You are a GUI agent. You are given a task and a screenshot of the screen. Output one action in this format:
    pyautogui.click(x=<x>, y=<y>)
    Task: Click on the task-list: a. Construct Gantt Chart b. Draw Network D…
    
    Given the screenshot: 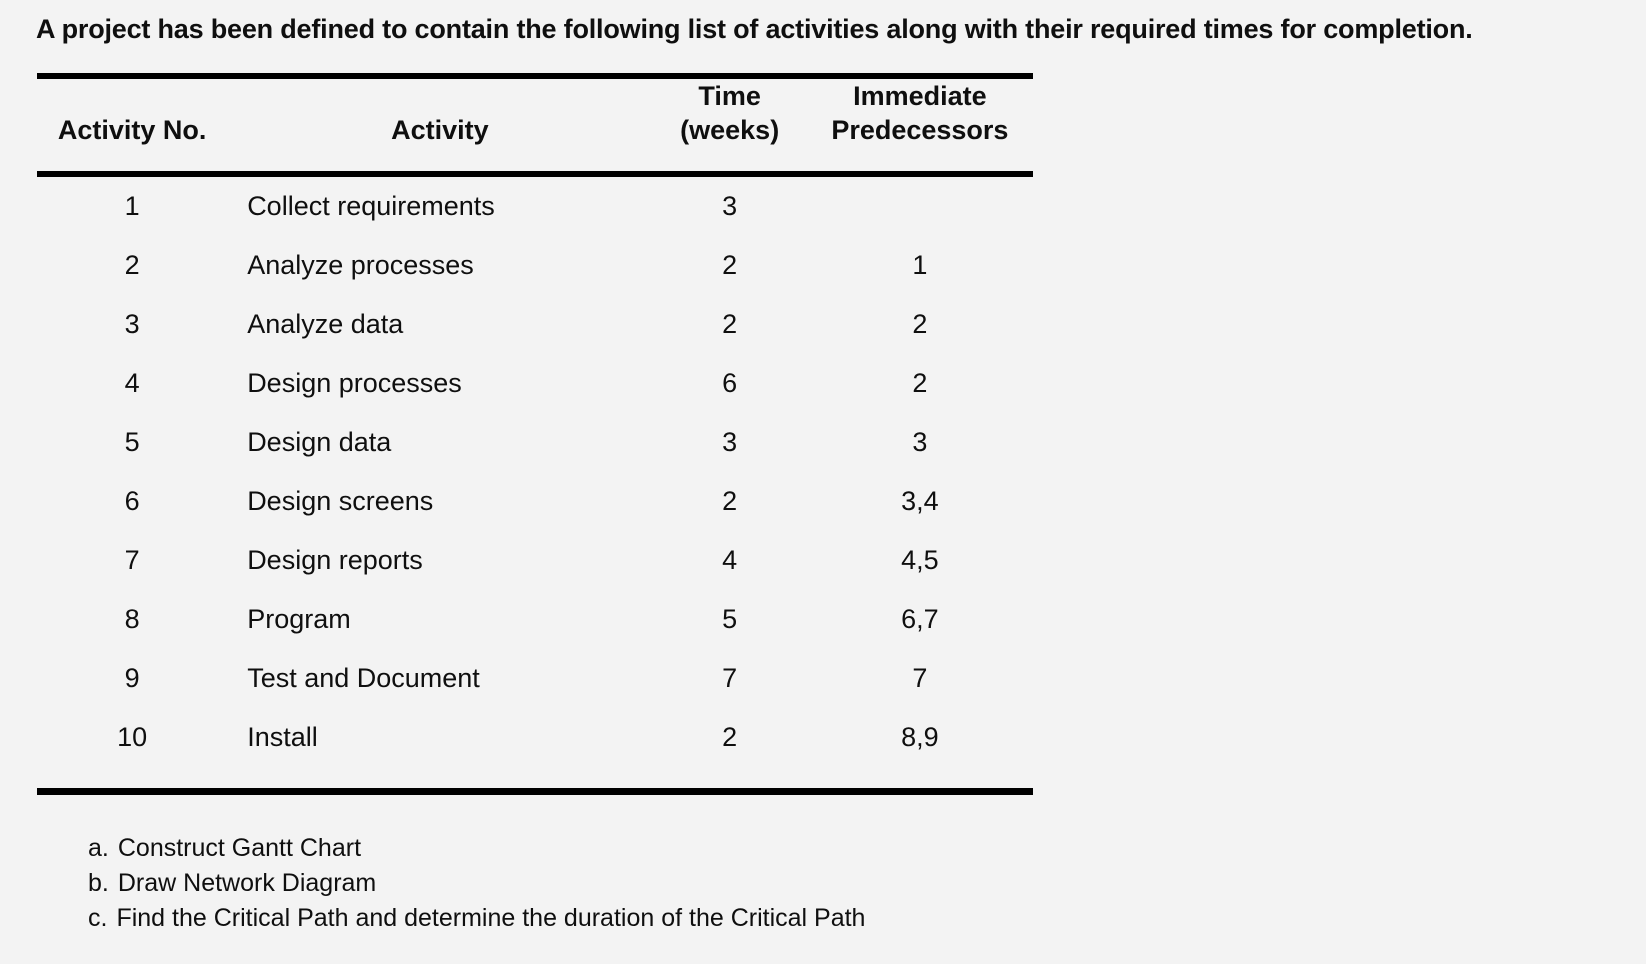 What is the action you would take?
    pyautogui.click(x=867, y=883)
    